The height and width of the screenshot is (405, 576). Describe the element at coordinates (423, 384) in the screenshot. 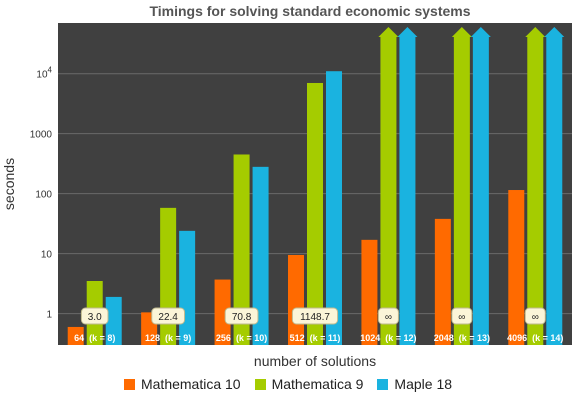

I see `legend-label: Maple 18` at that location.